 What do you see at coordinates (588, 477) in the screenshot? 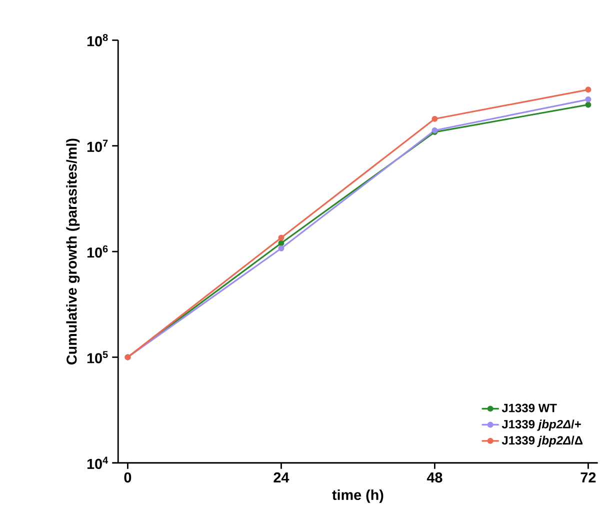
I see `x-tick-label: 72` at bounding box center [588, 477].